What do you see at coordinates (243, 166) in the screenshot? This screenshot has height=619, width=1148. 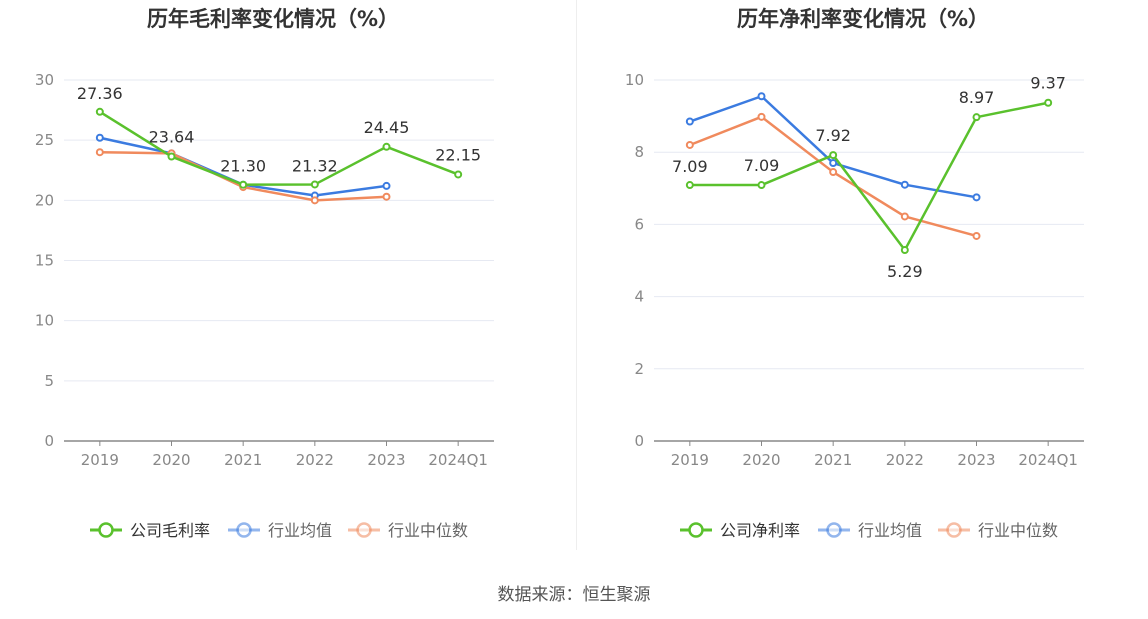 I see `data-label: 21.30` at bounding box center [243, 166].